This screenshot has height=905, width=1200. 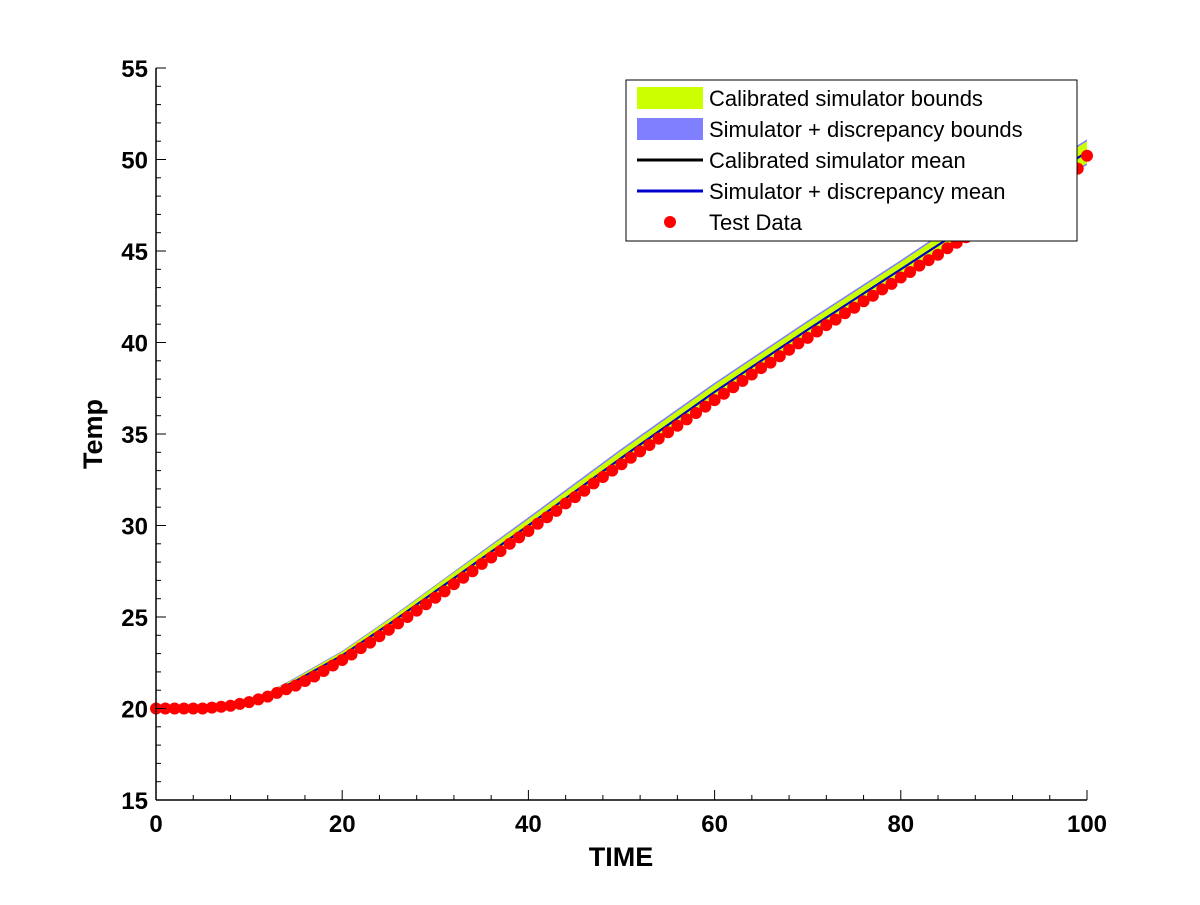 What do you see at coordinates (134, 801) in the screenshot?
I see `y-tick-label: 15` at bounding box center [134, 801].